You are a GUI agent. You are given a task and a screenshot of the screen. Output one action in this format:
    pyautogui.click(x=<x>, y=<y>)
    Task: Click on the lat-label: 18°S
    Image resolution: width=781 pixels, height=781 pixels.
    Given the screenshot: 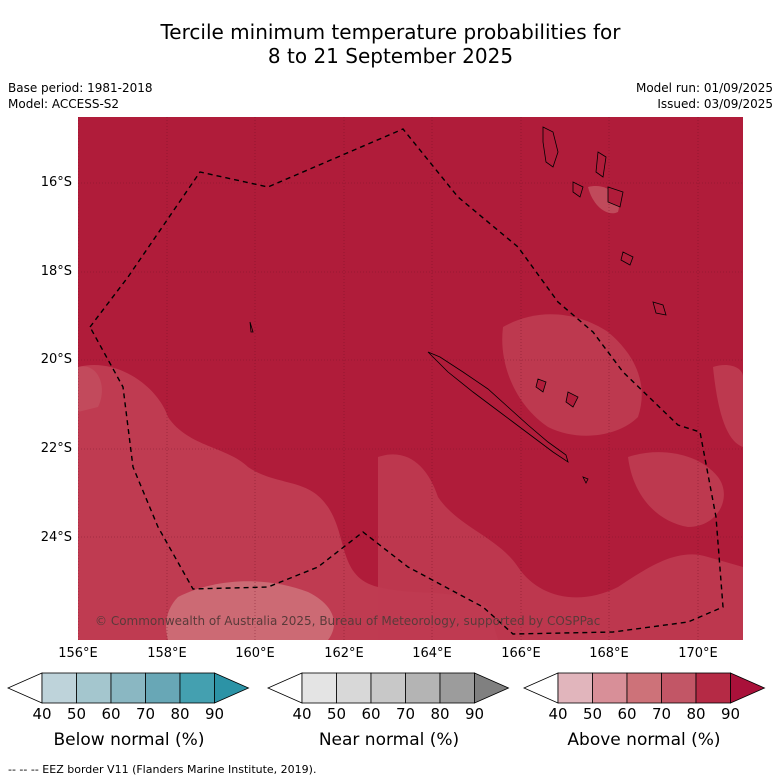 What is the action you would take?
    pyautogui.click(x=56, y=271)
    